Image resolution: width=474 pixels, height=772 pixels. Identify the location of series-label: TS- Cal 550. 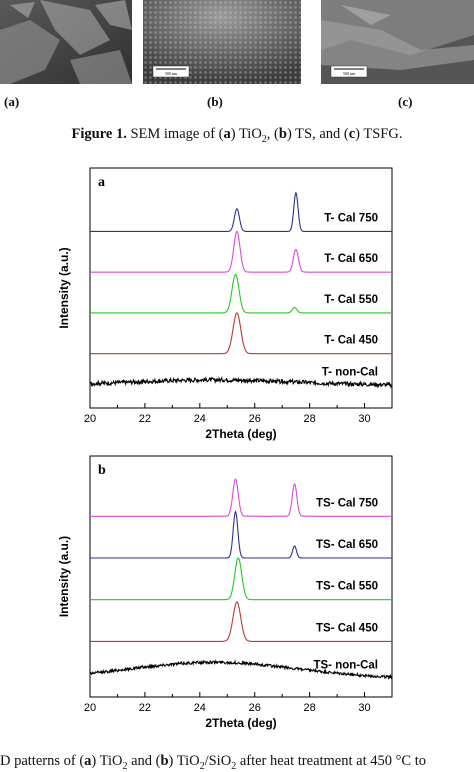
(347, 587).